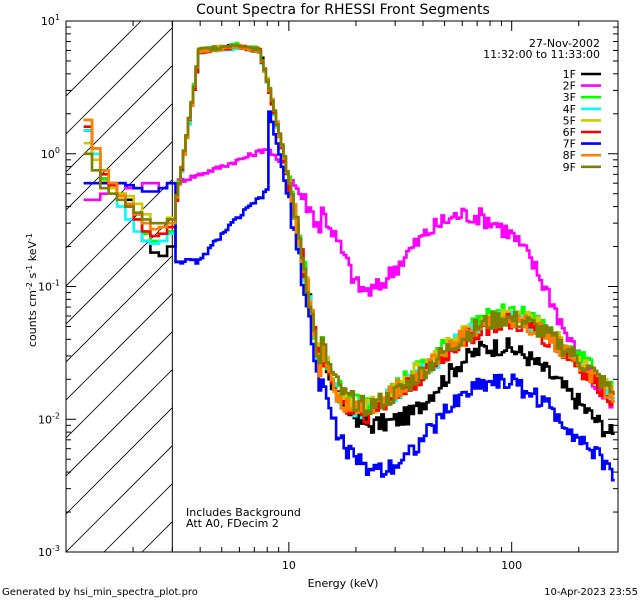 This screenshot has height=600, width=640. I want to click on x-axis-label: Energy (keV), so click(343, 583).